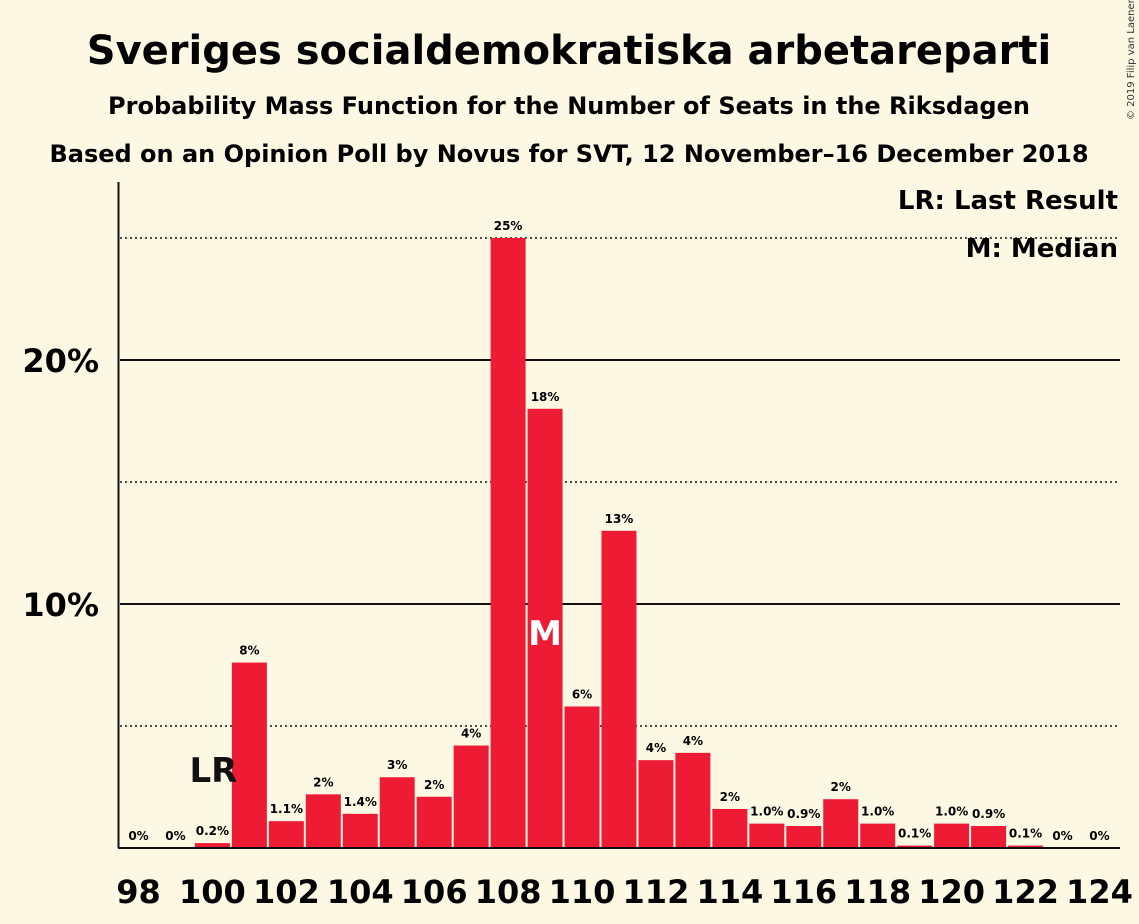 The width and height of the screenshot is (1139, 924). What do you see at coordinates (434, 892) in the screenshot?
I see `x-tick-label: 106` at bounding box center [434, 892].